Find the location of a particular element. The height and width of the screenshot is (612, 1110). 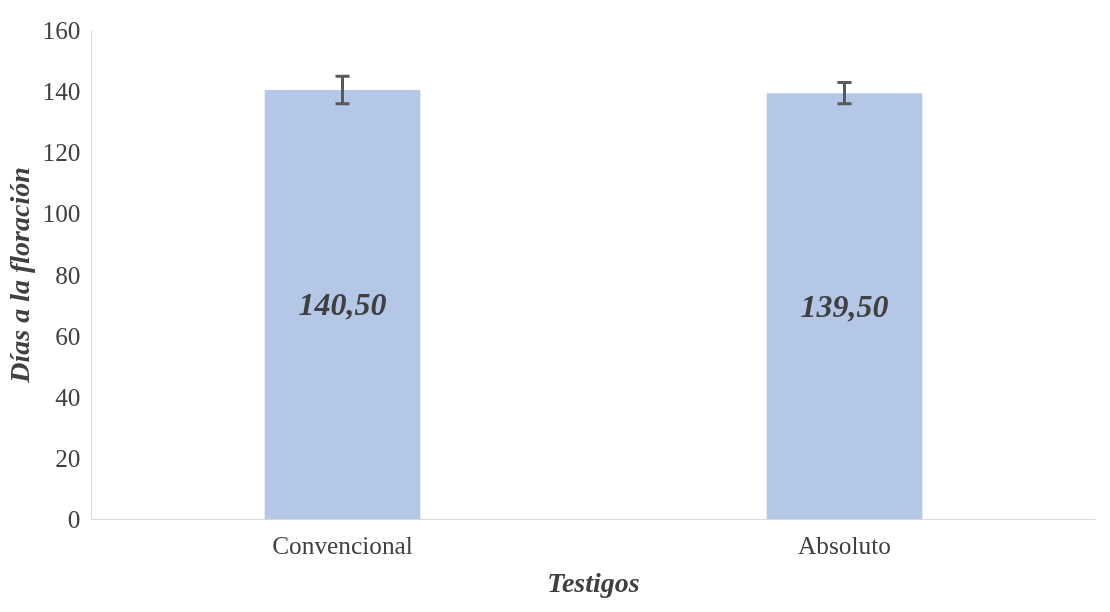

data-label: 139,50 is located at coordinates (844, 305).